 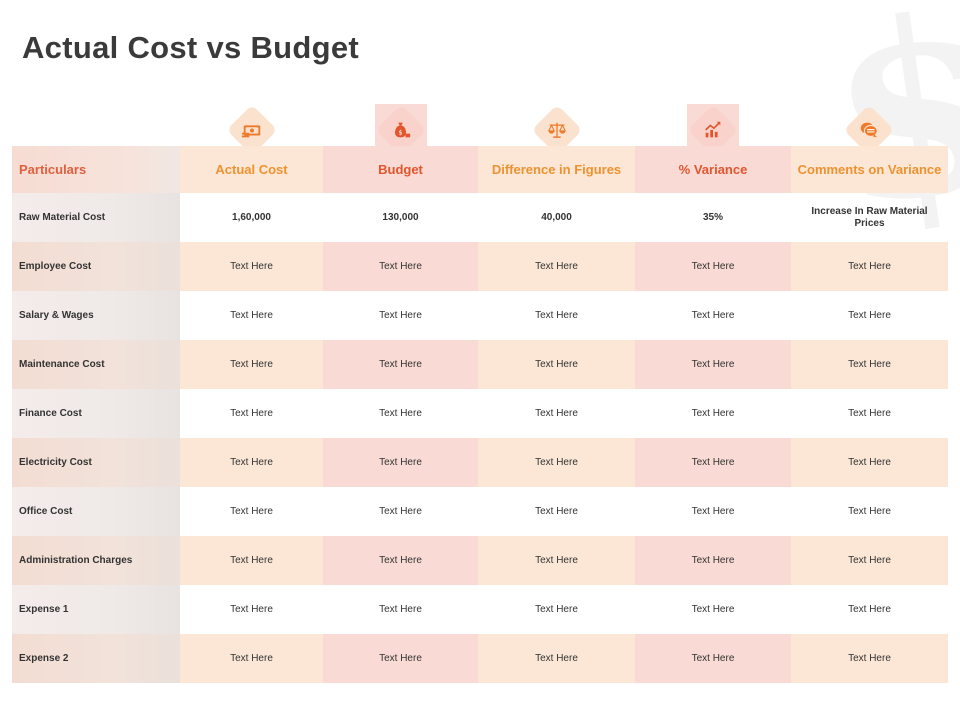 What do you see at coordinates (400, 169) in the screenshot?
I see `header-budget: Budget` at bounding box center [400, 169].